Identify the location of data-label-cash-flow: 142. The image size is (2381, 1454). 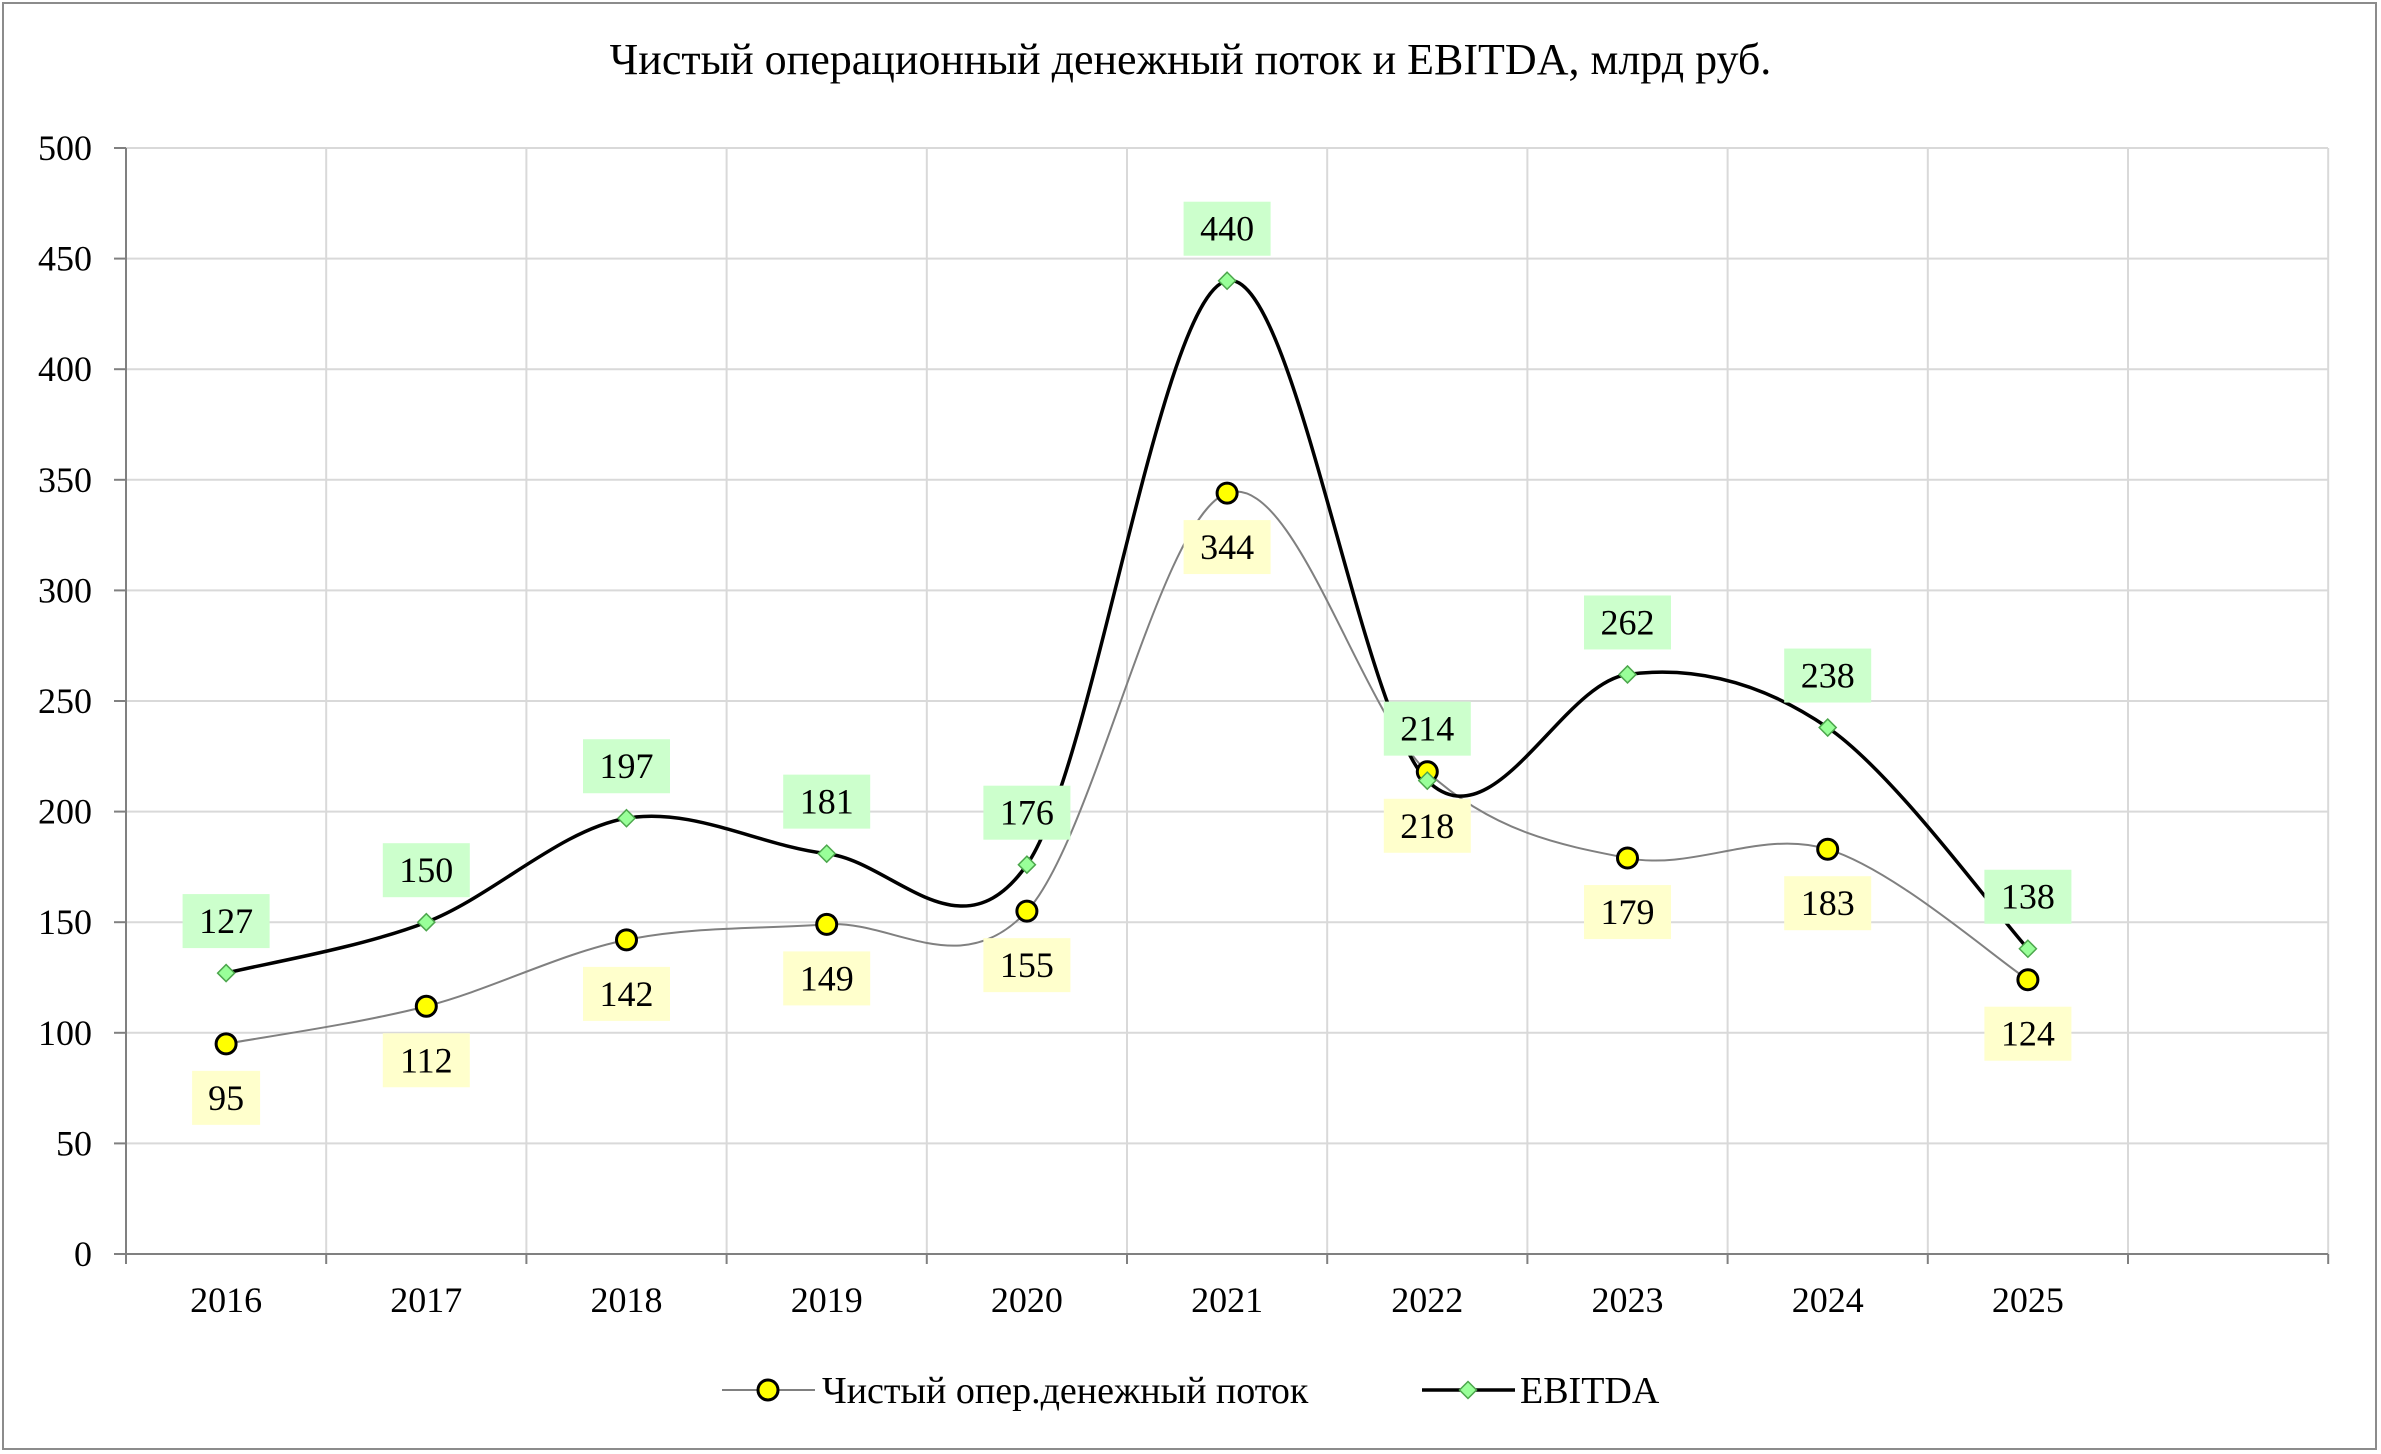
(627, 994).